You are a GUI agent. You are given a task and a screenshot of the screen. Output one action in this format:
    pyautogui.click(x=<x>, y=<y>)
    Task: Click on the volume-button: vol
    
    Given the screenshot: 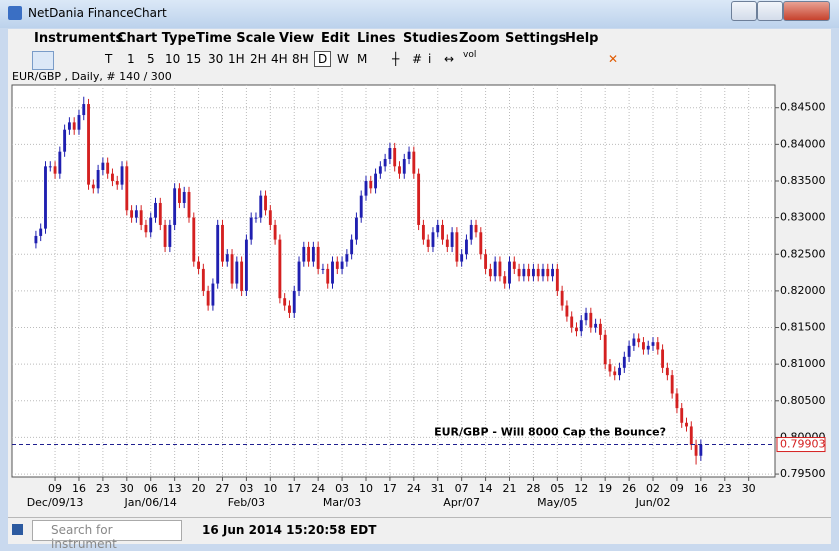 What is the action you would take?
    pyautogui.click(x=470, y=55)
    